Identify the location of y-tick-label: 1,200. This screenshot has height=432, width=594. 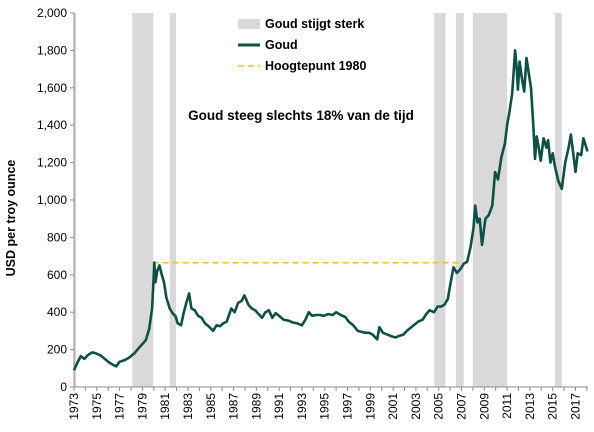
(52, 163).